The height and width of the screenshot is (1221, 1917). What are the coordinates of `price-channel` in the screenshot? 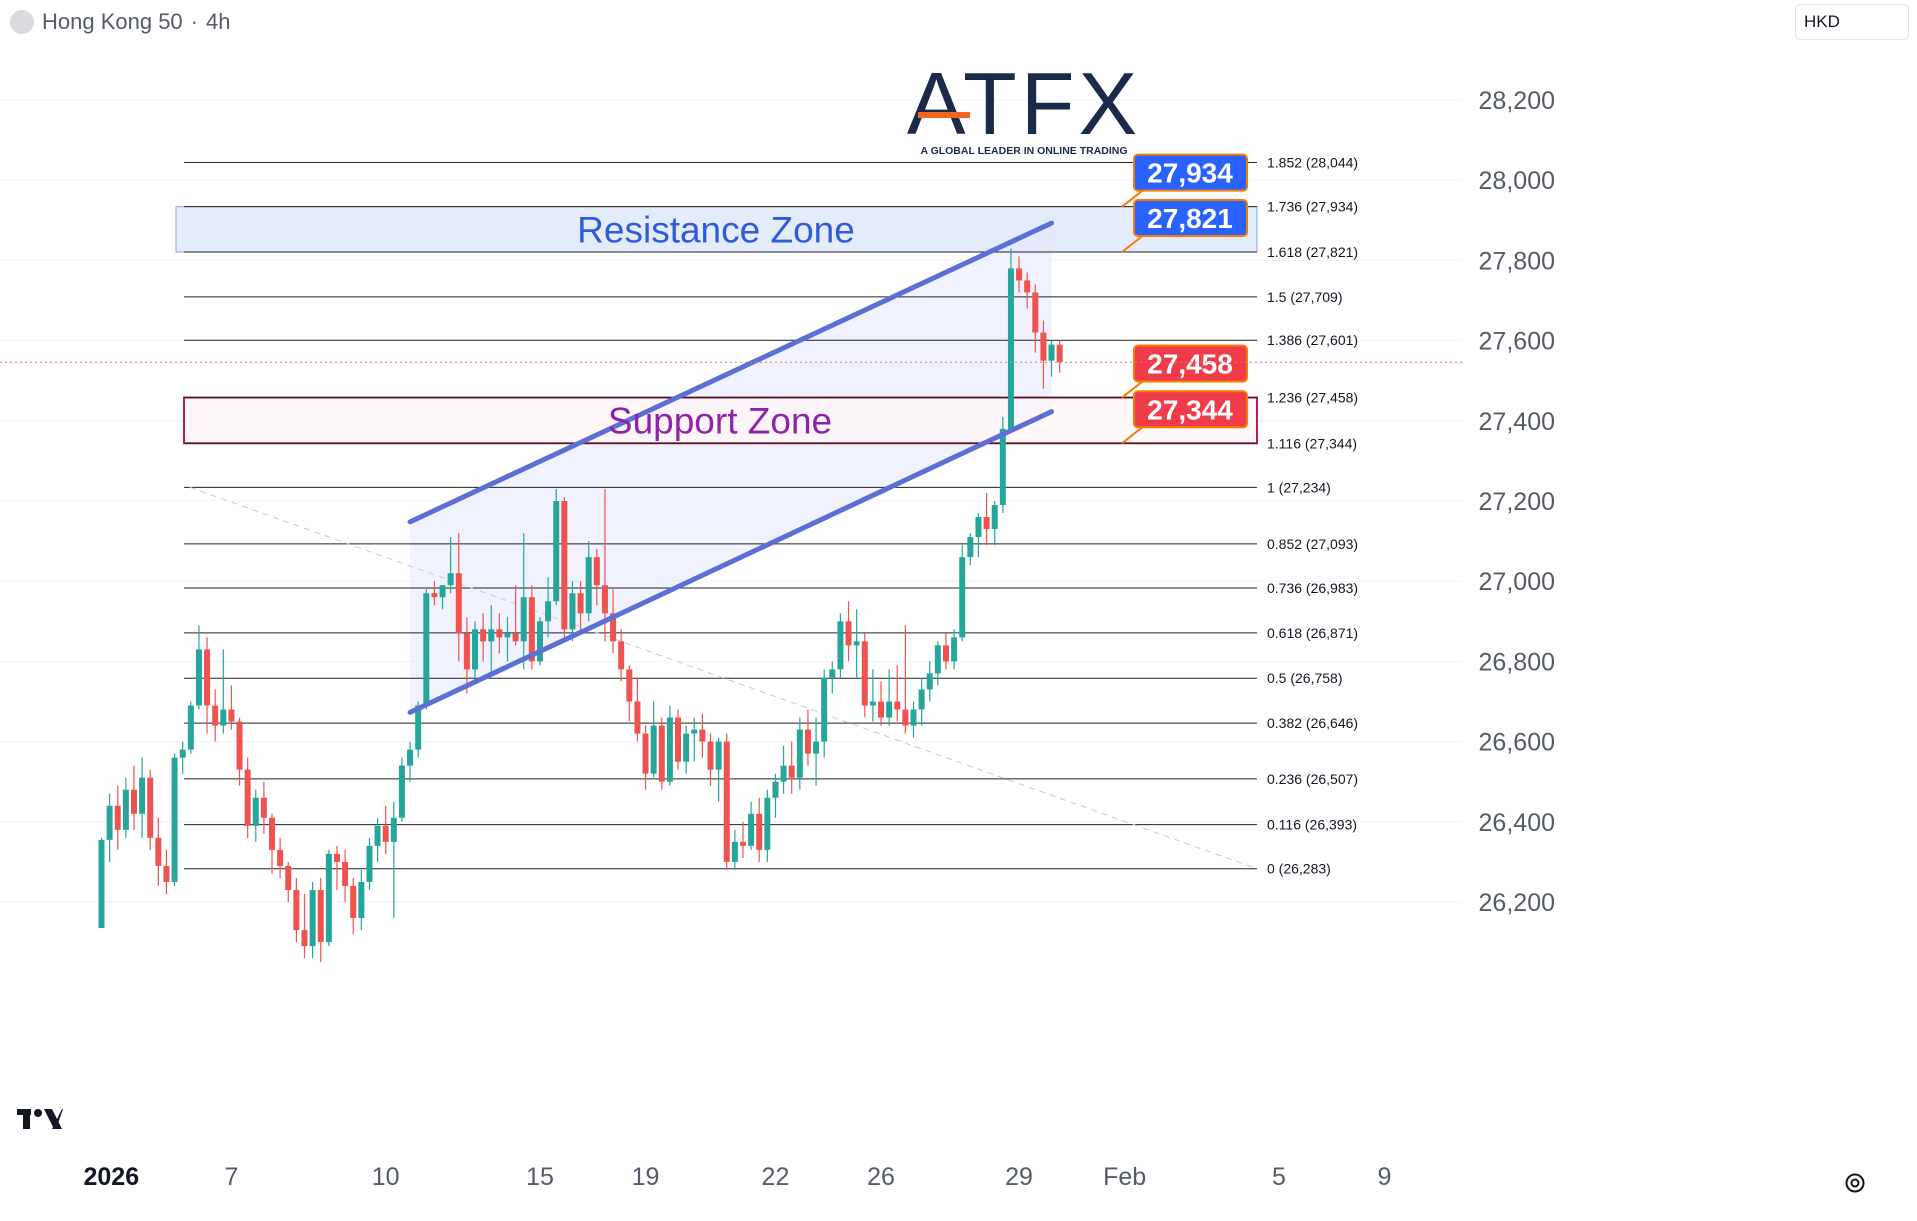 It's located at (731, 467).